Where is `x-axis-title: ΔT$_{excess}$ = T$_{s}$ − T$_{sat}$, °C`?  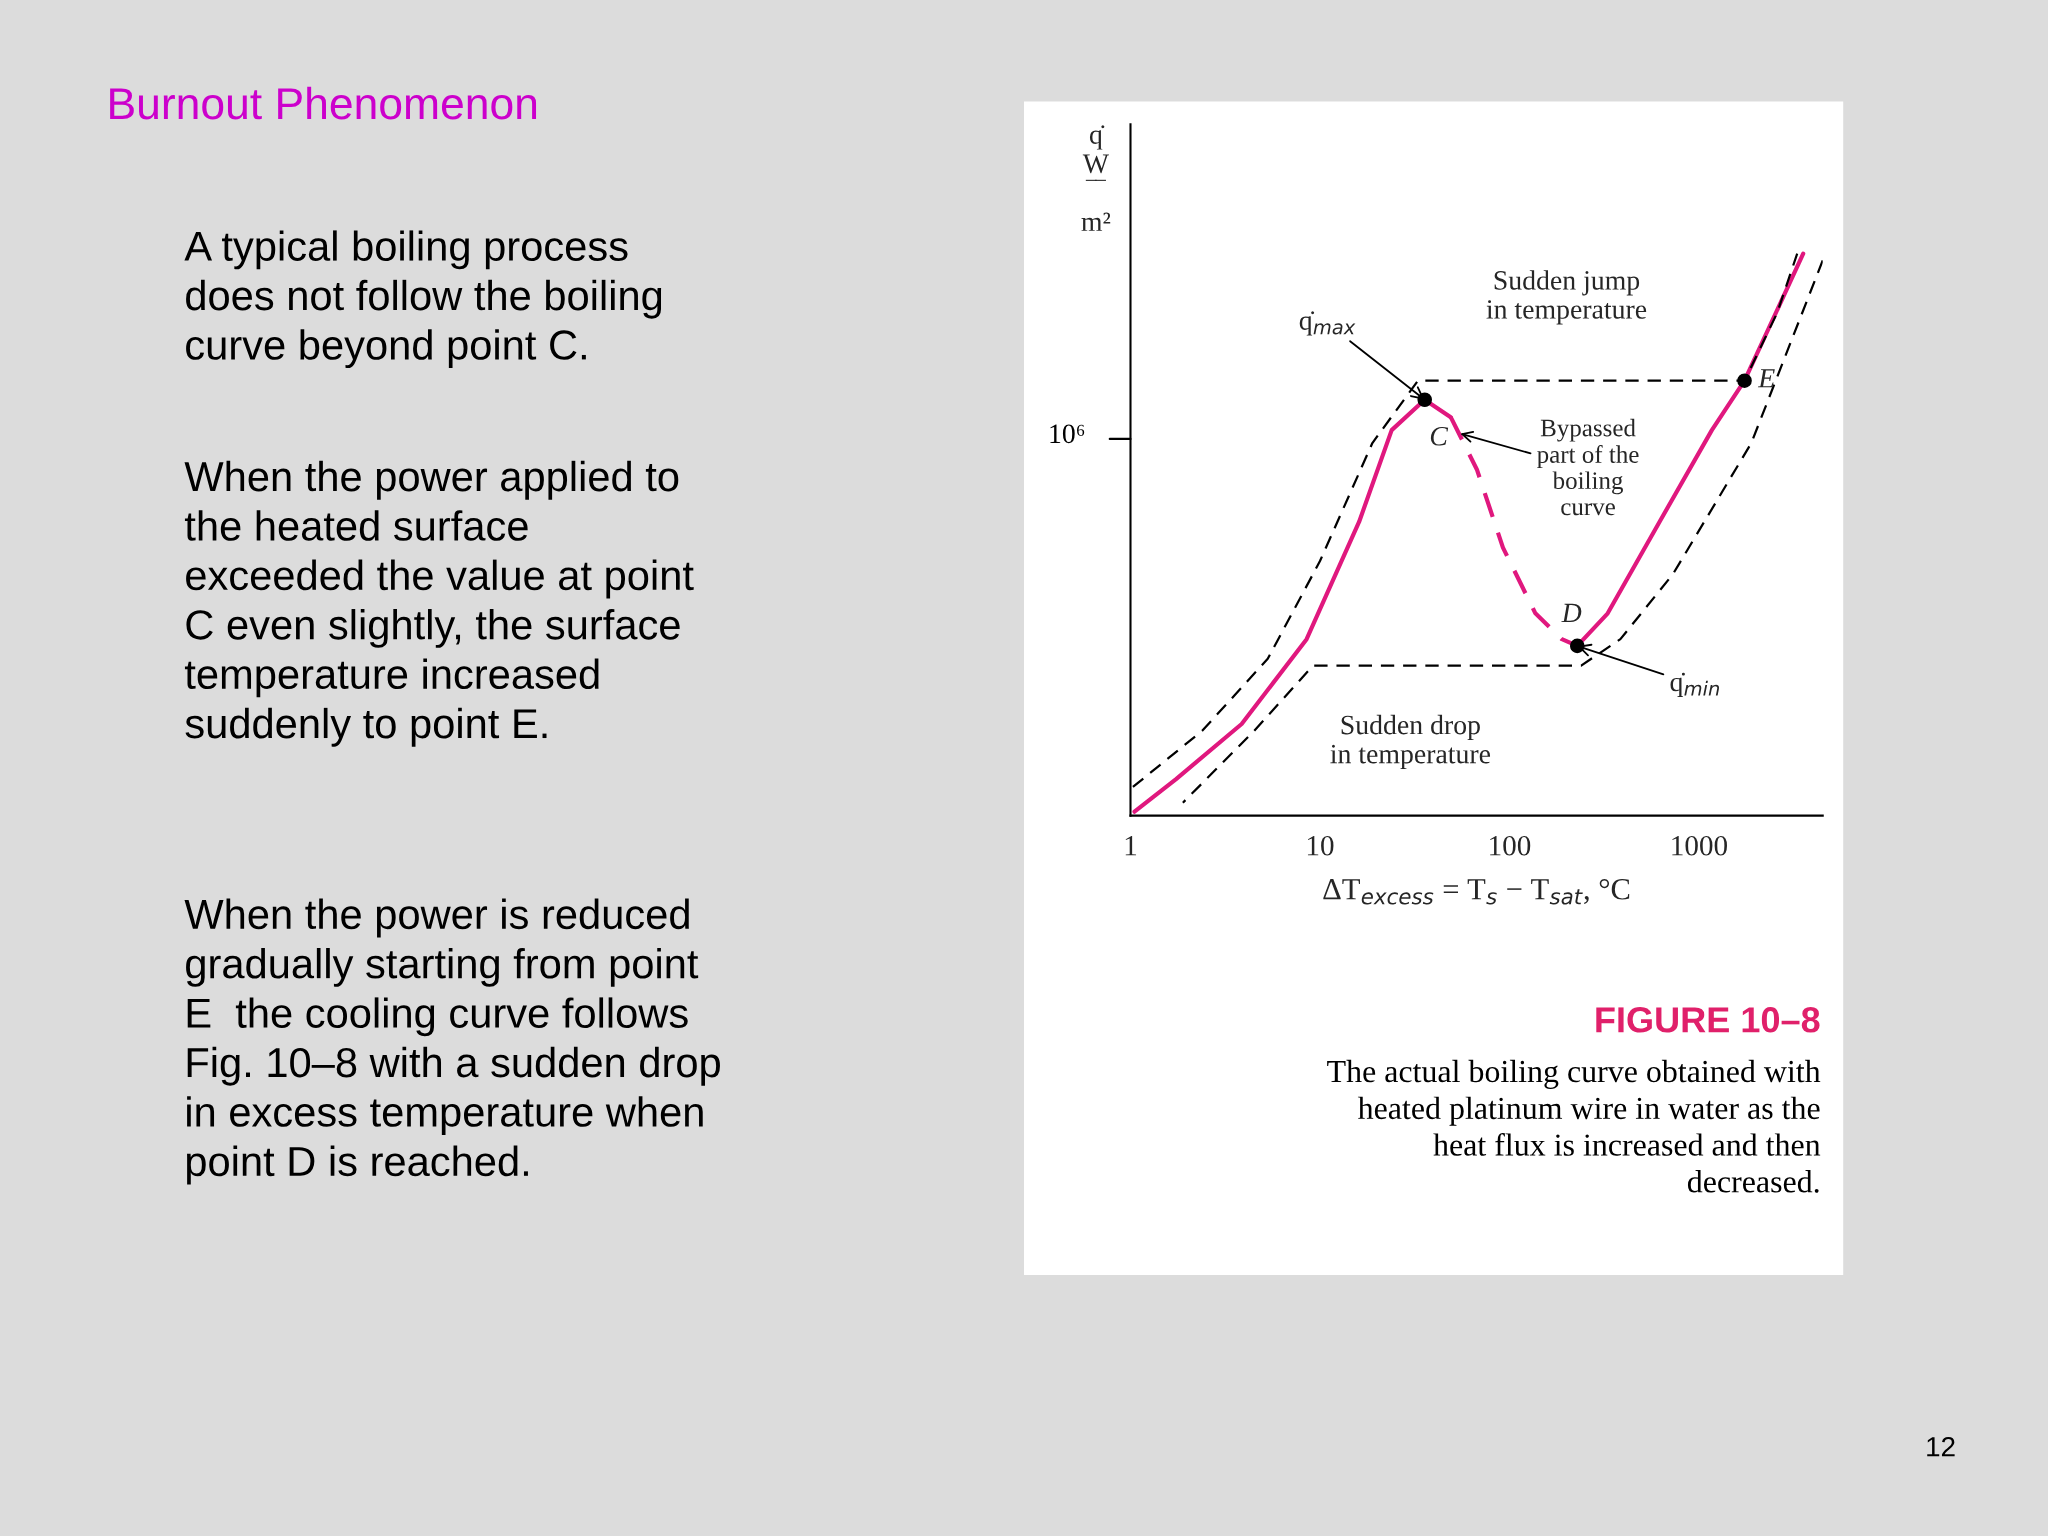
x-axis-title: ΔT$_{excess}$ = T$_{s}$ − T$_{sat}$, °C is located at coordinates (1476, 891).